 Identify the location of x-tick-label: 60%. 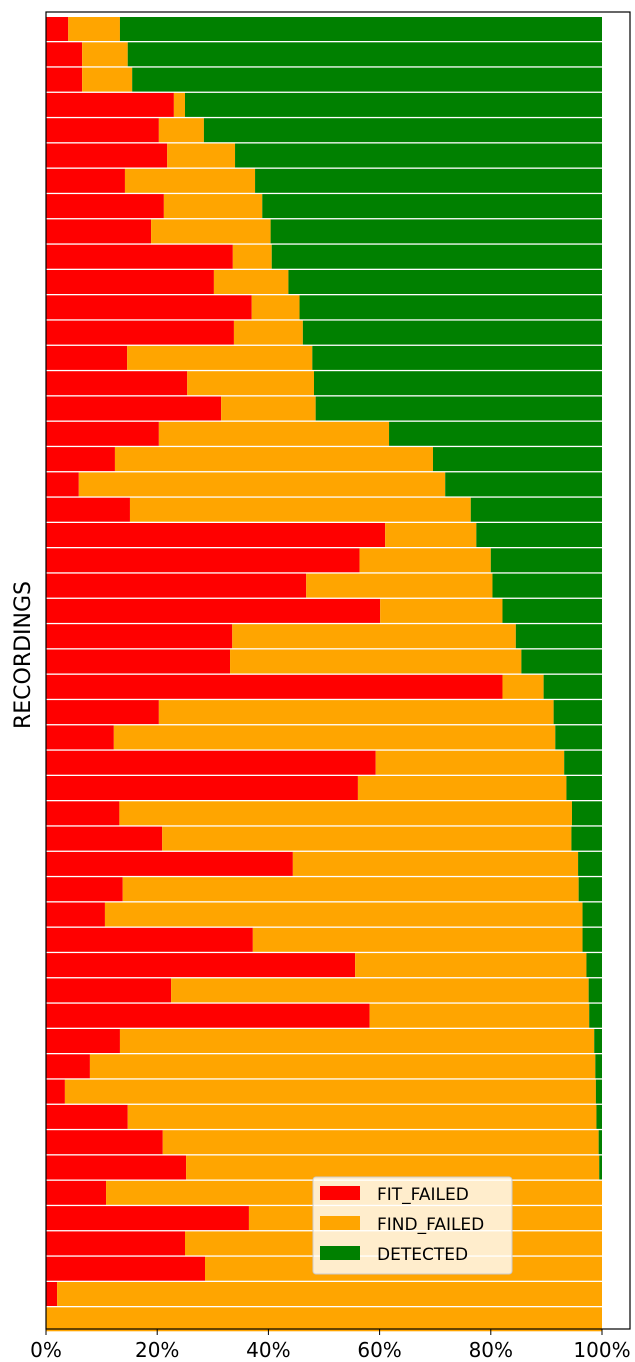
(379, 1350).